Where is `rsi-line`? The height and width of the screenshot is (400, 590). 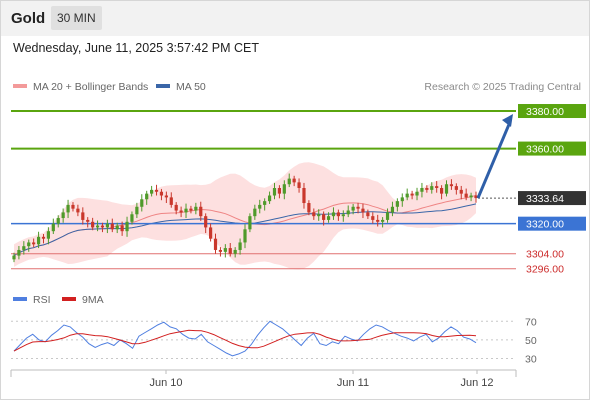
rsi-line is located at coordinates (245, 338).